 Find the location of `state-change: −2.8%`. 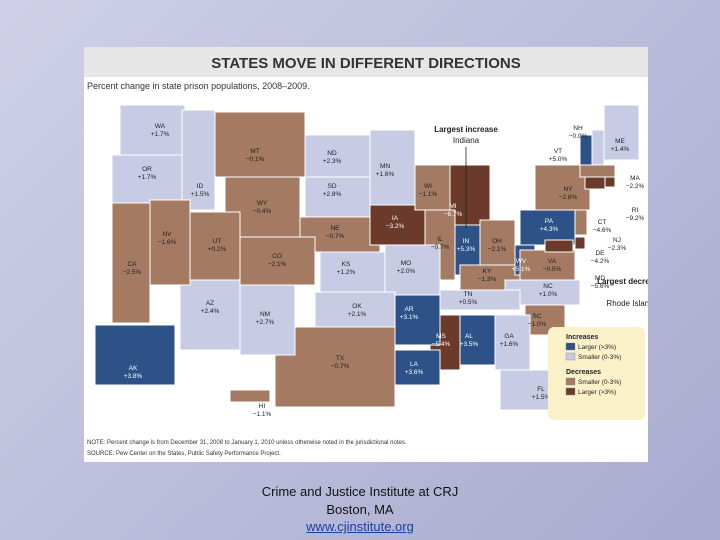

state-change: −2.8% is located at coordinates (568, 197).